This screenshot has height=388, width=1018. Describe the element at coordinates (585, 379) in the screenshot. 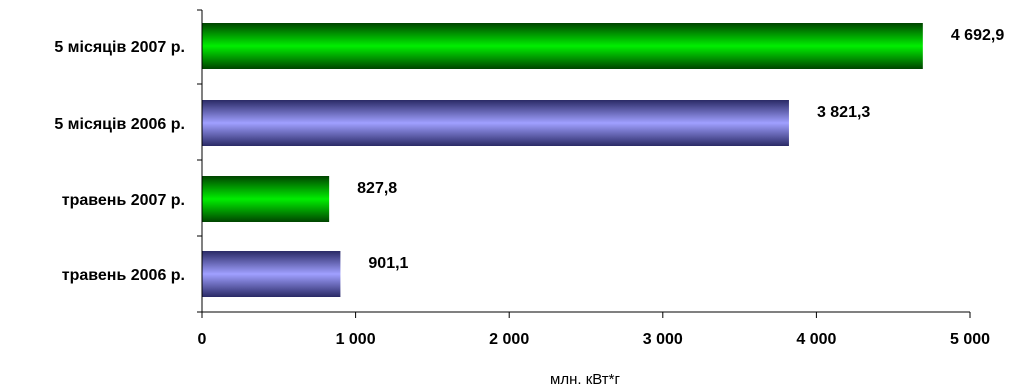

I see `x-axis-title: млн. кВт*г` at that location.